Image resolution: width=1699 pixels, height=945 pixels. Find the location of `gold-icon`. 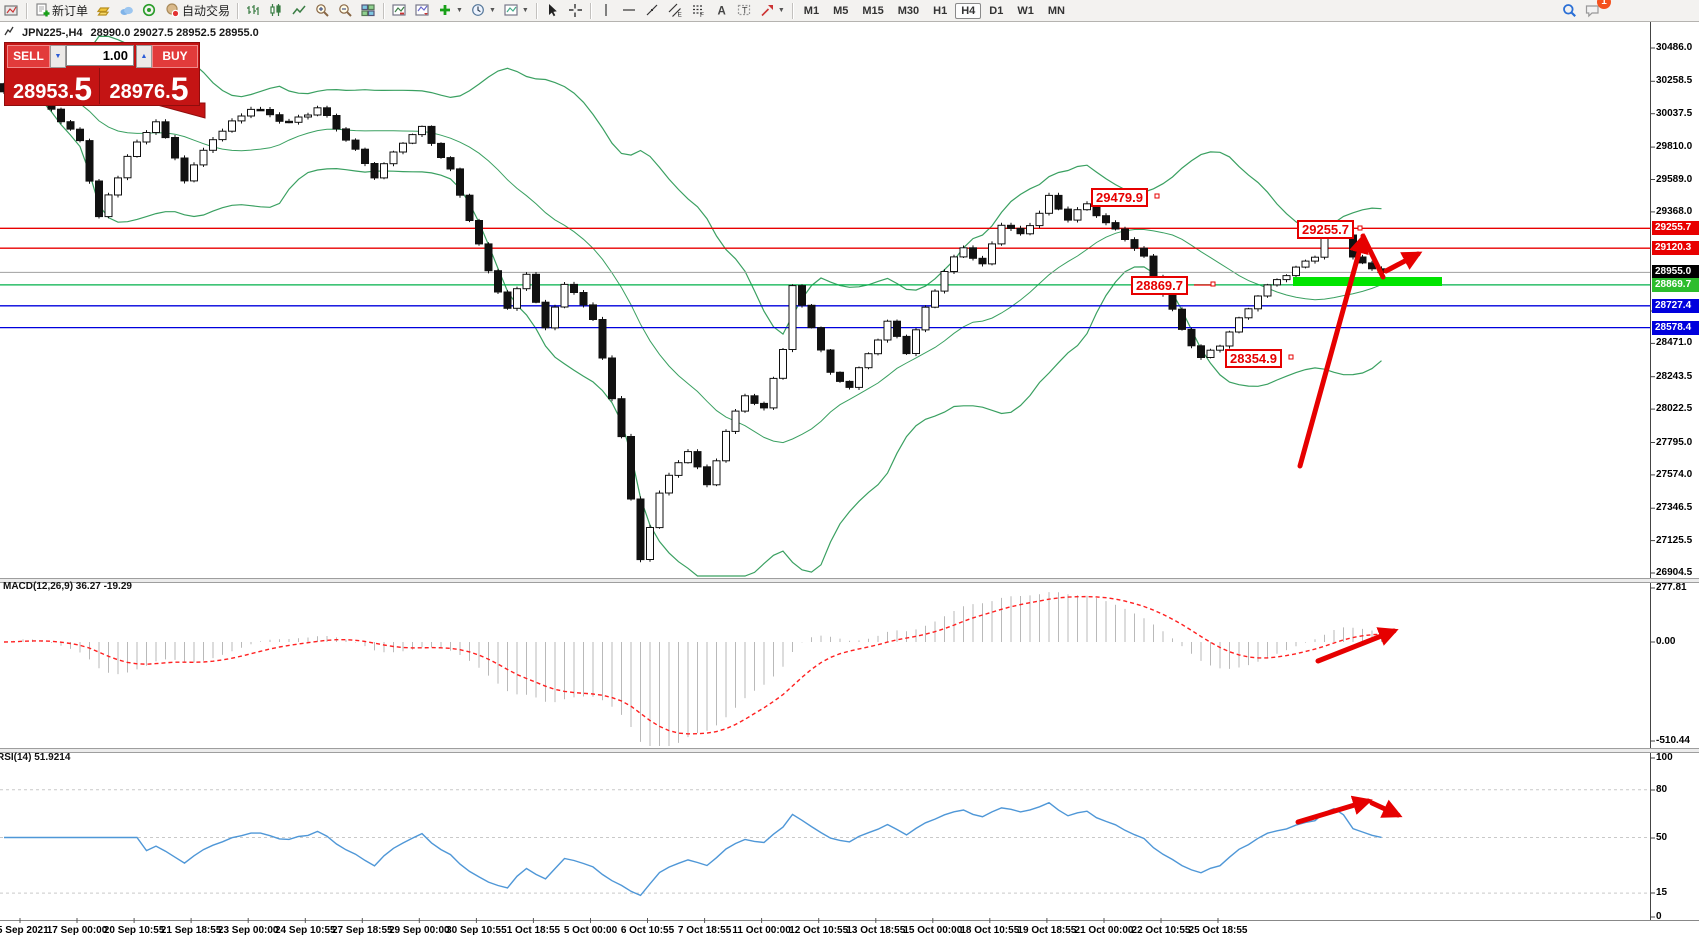

gold-icon is located at coordinates (103, 10).